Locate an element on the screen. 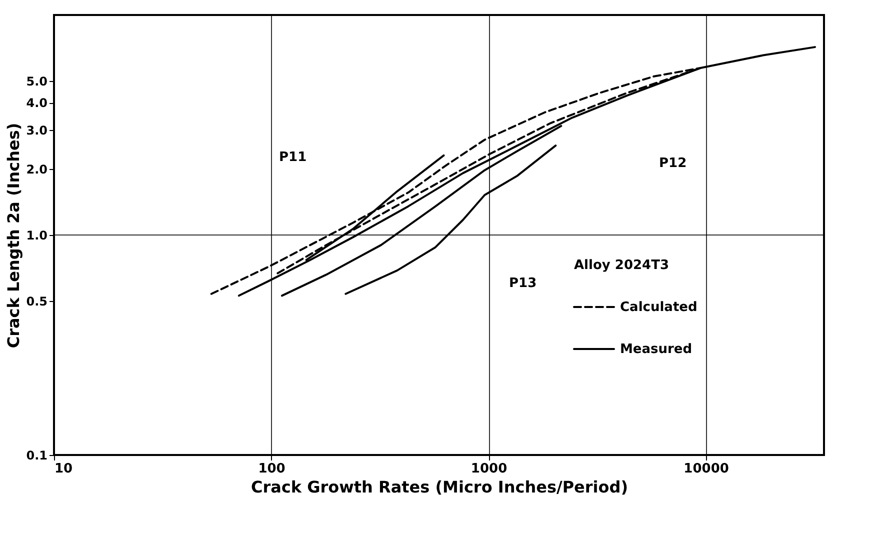  y-tick-label: 0.5 is located at coordinates (37, 301).